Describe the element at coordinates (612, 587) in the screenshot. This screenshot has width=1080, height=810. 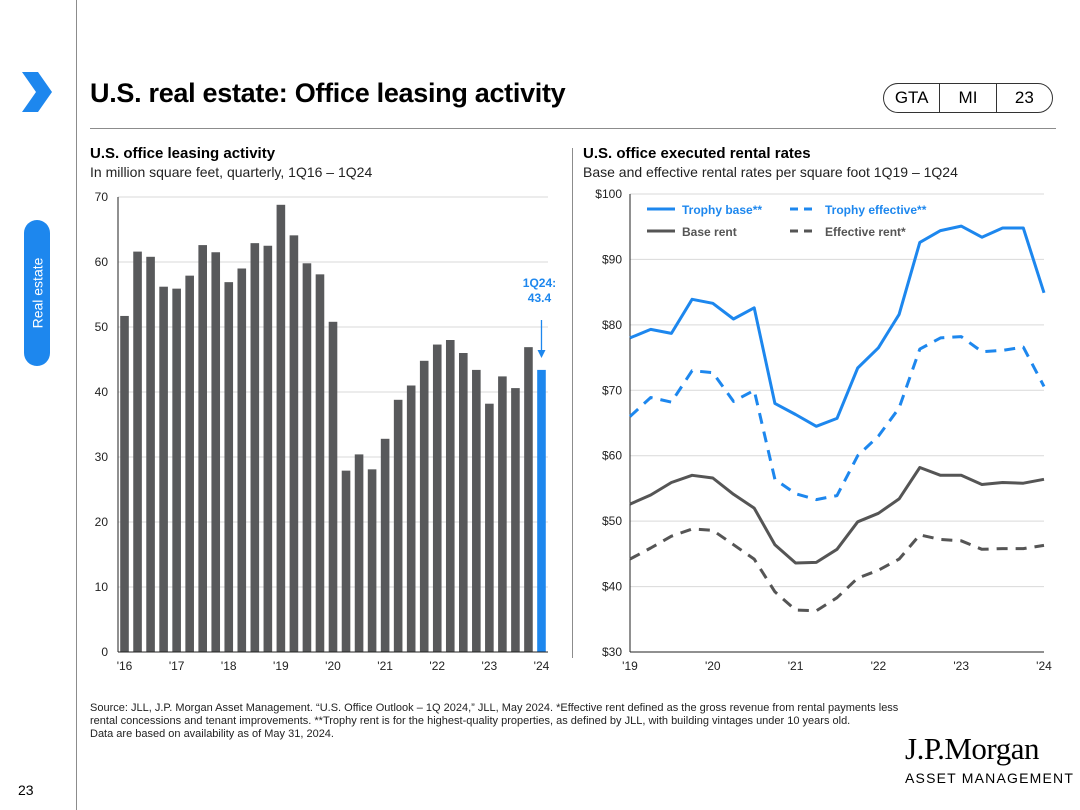
I see `y-tick-label: $40` at that location.